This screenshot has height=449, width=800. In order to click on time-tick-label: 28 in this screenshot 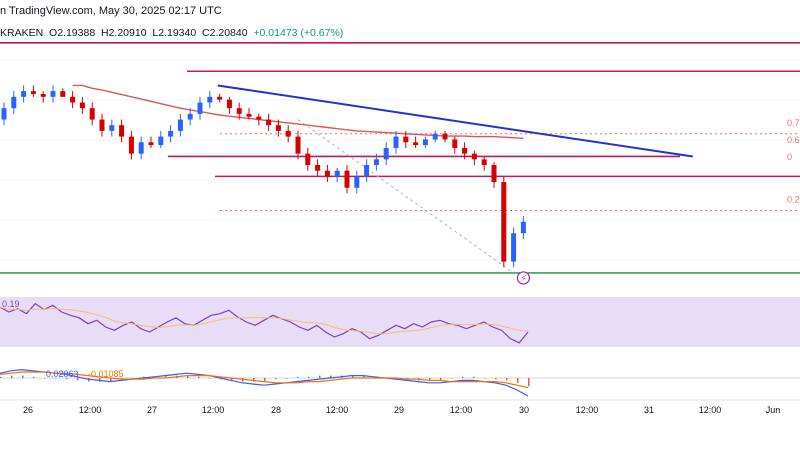, I will do `click(276, 410)`.